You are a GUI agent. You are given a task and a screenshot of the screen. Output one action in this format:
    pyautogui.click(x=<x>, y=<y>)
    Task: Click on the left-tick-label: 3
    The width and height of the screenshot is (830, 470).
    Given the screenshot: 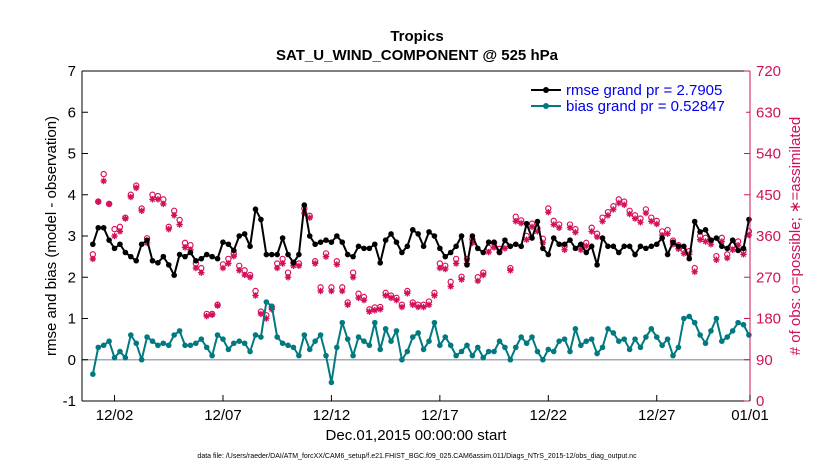 What is the action you would take?
    pyautogui.click(x=72, y=236)
    